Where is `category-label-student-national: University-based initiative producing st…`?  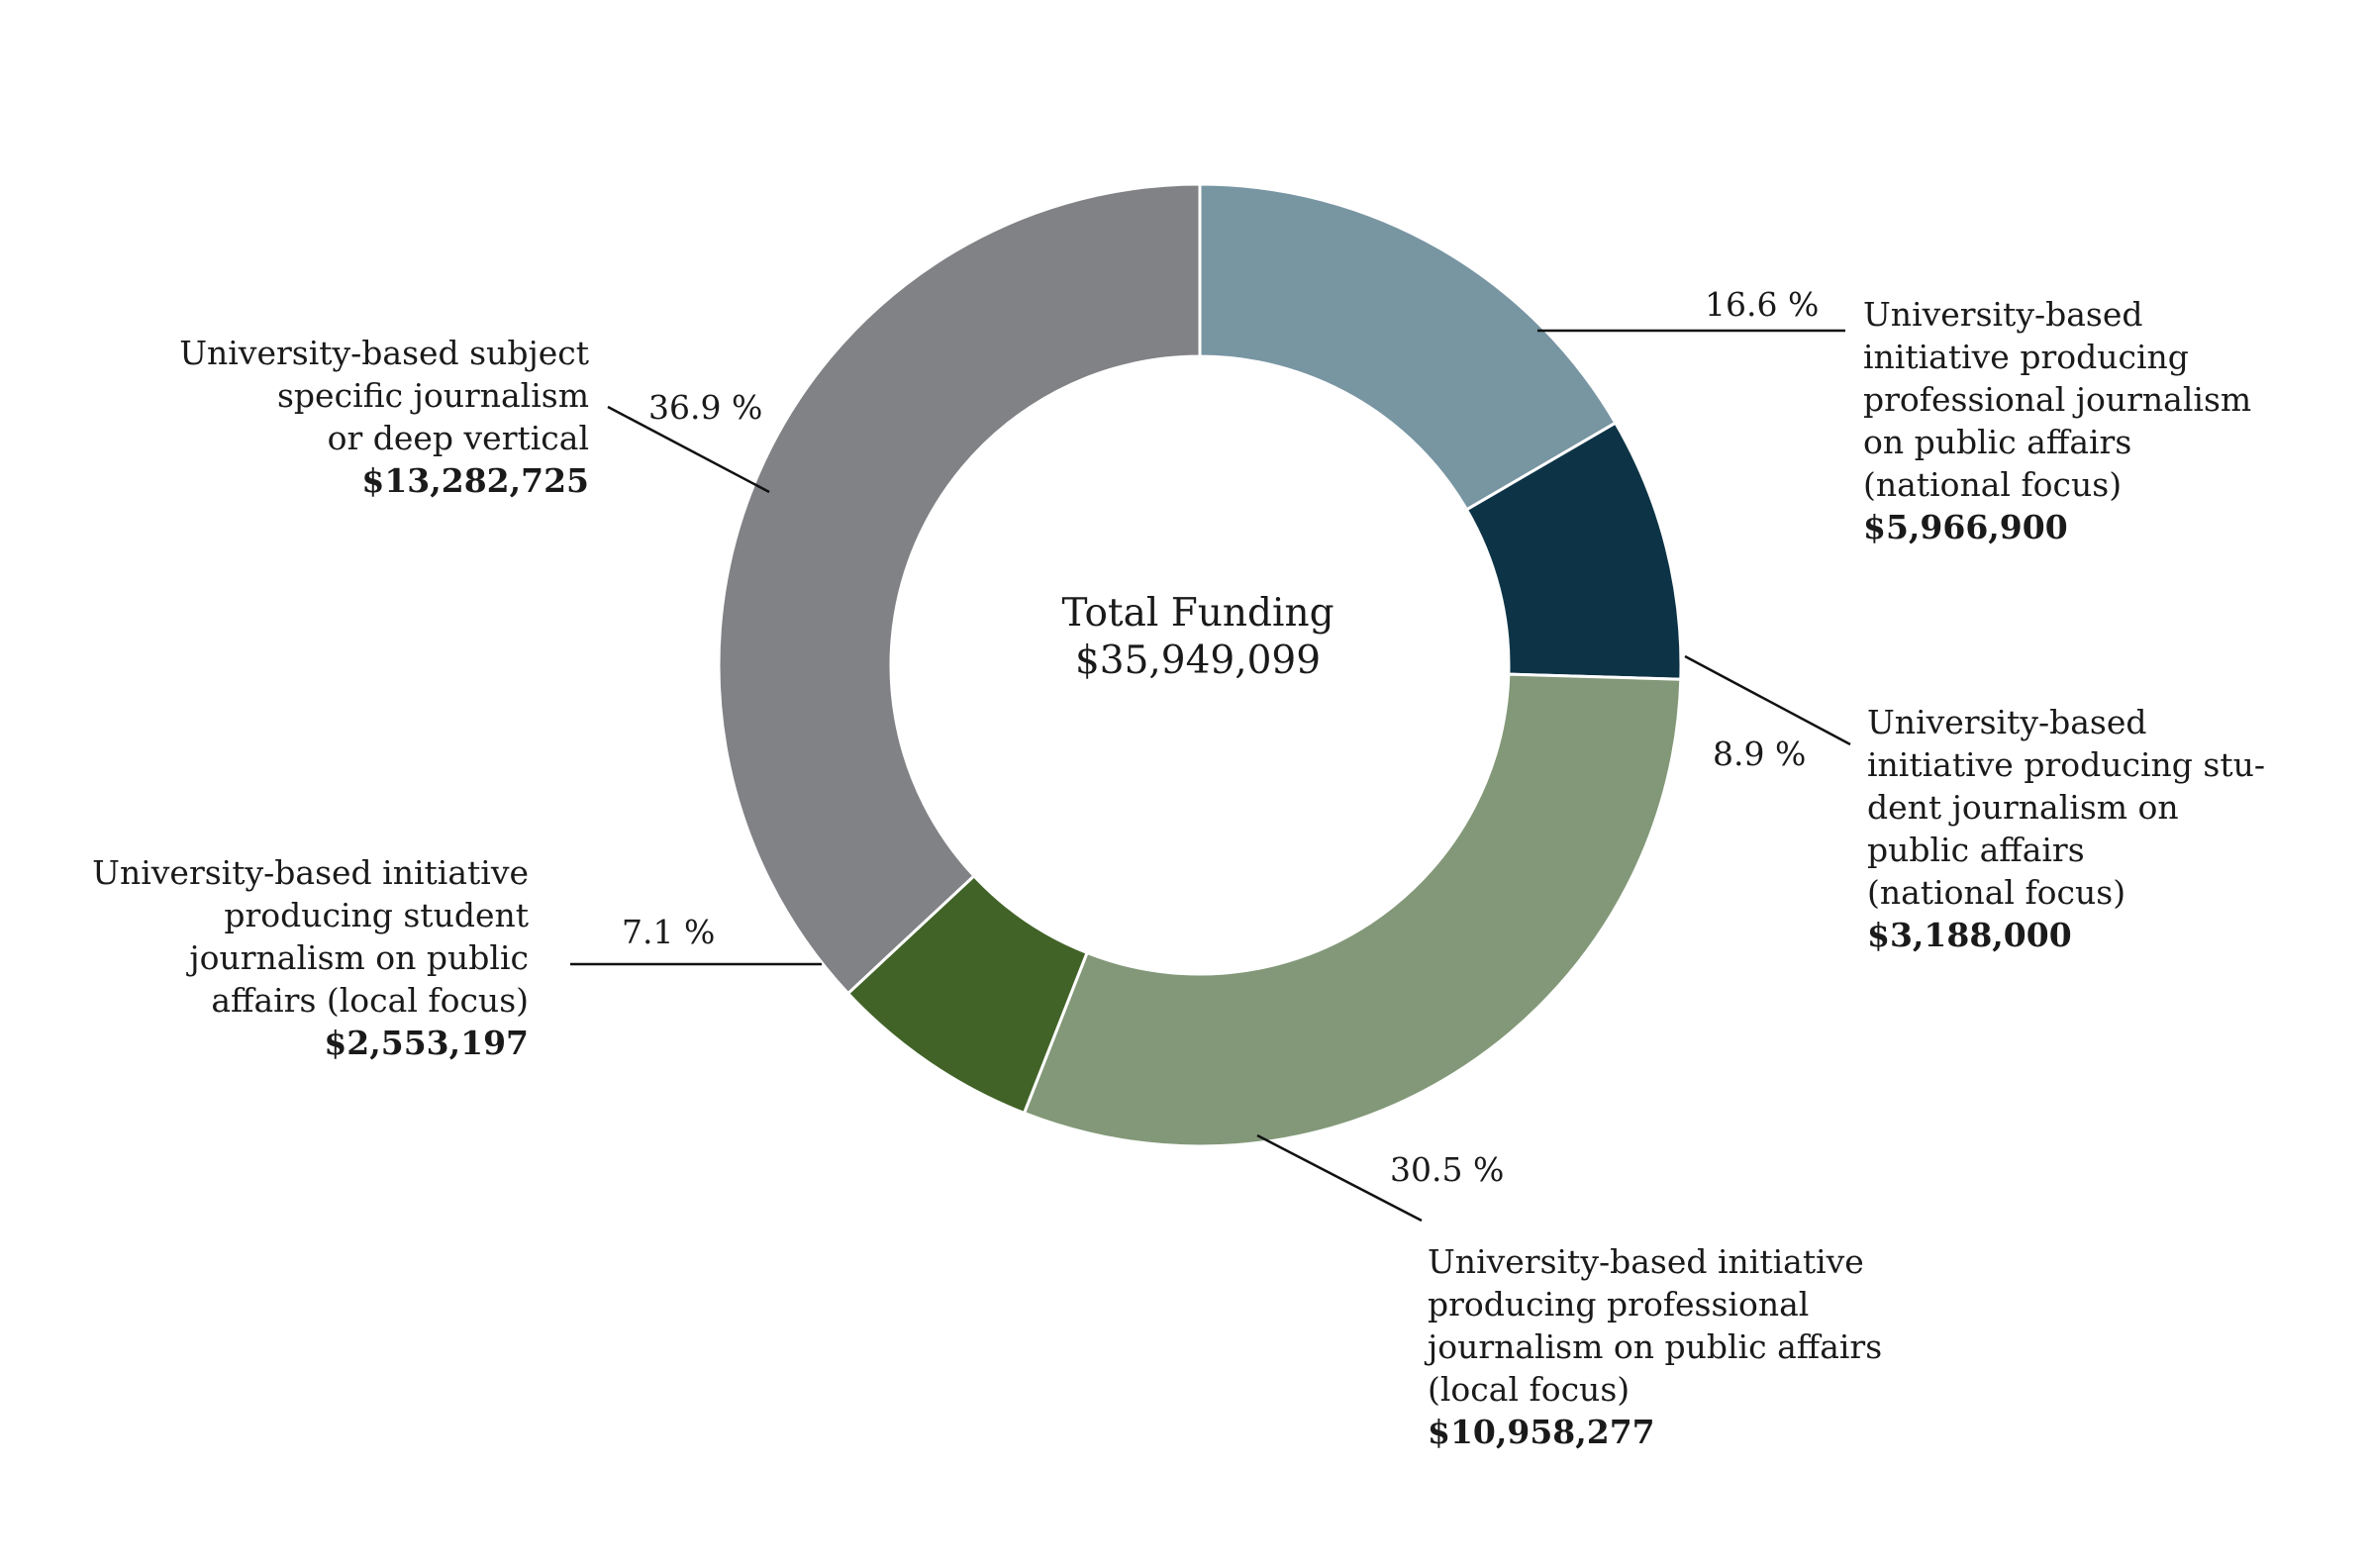 category-label-student-national: University-based initiative producing st… is located at coordinates (2075, 828).